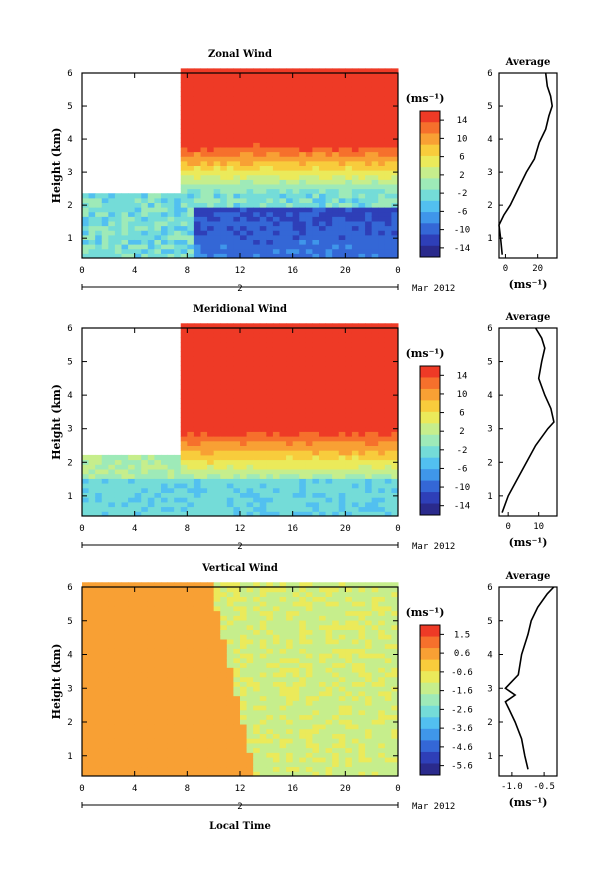 The height and width of the screenshot is (873, 610). Describe the element at coordinates (239, 547) in the screenshot. I see `day-label: 2` at that location.